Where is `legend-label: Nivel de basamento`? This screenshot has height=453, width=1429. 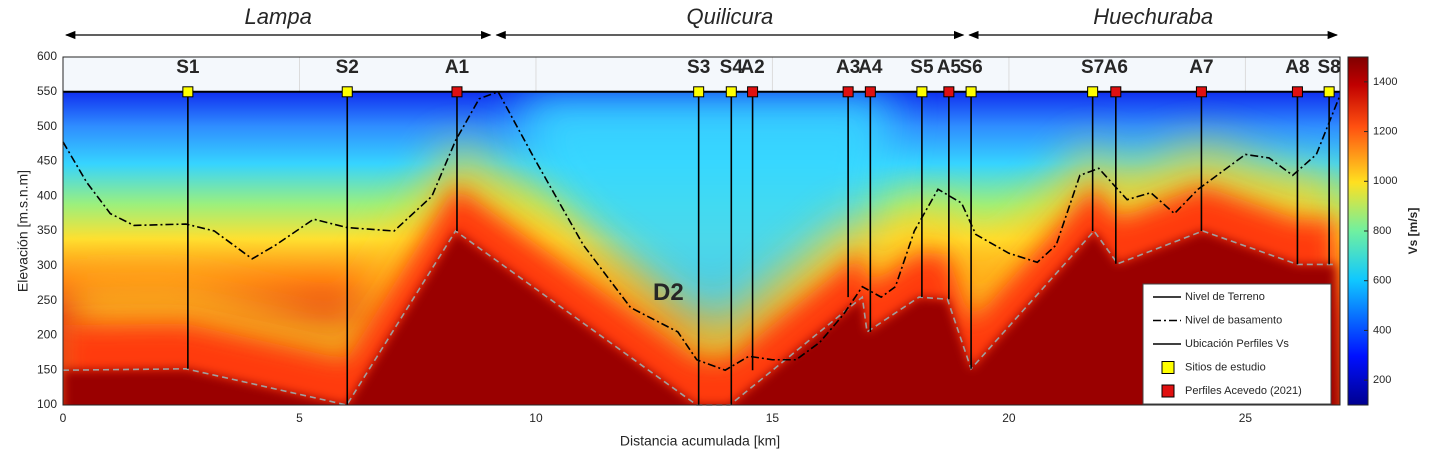 legend-label: Nivel de basamento is located at coordinates (1233, 320).